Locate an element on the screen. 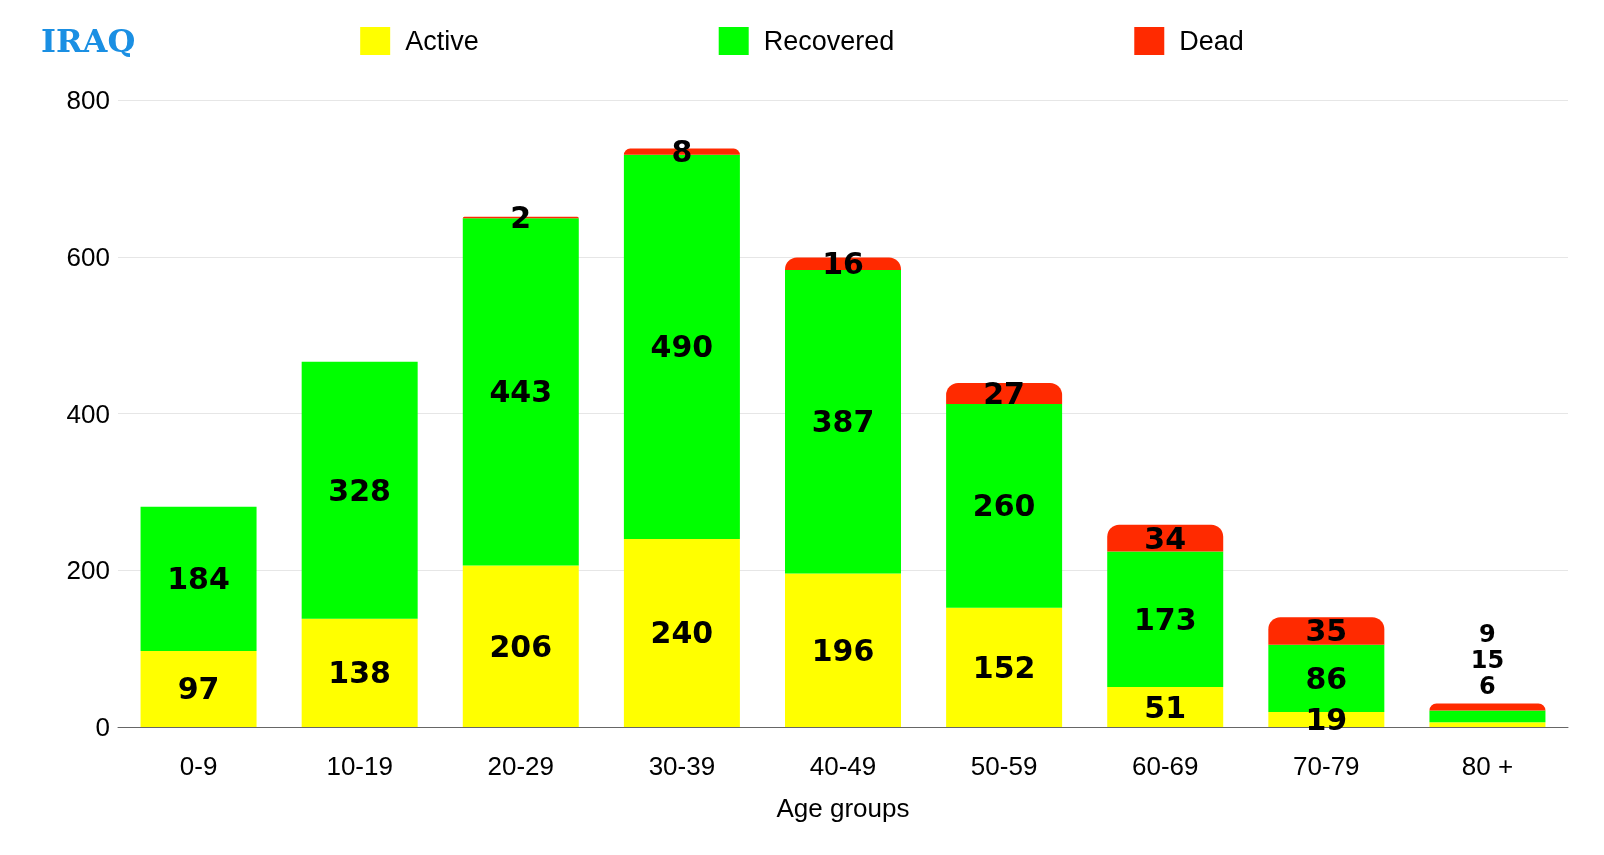  x-tick-label: 20-29 is located at coordinates (521, 766).